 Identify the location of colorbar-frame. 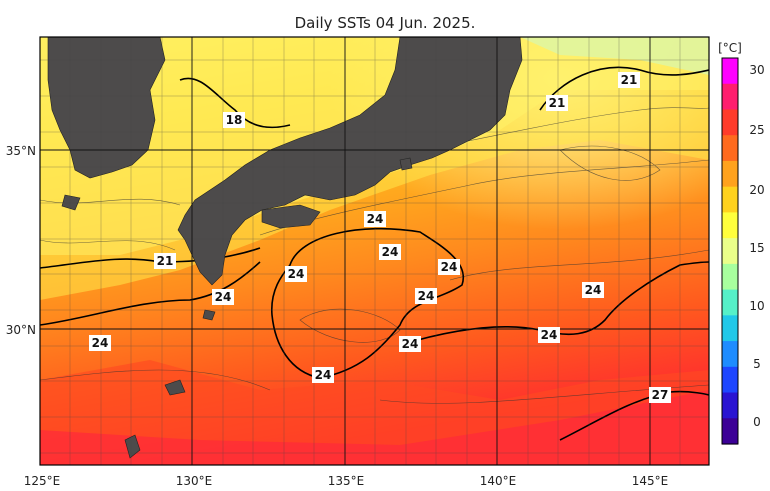
(730, 251).